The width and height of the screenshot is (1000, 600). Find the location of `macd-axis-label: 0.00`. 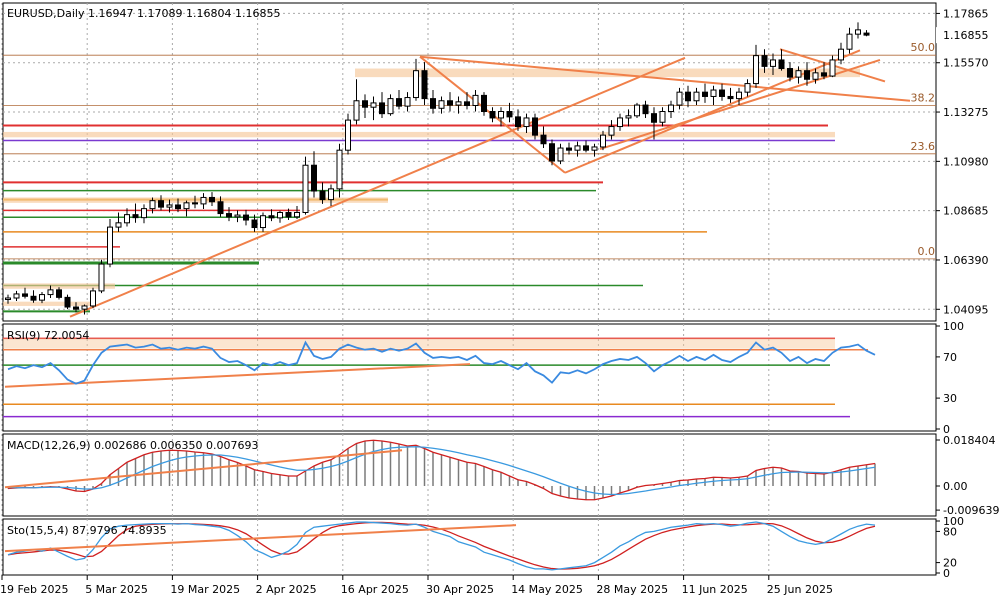

macd-axis-label: 0.00 is located at coordinates (955, 486).